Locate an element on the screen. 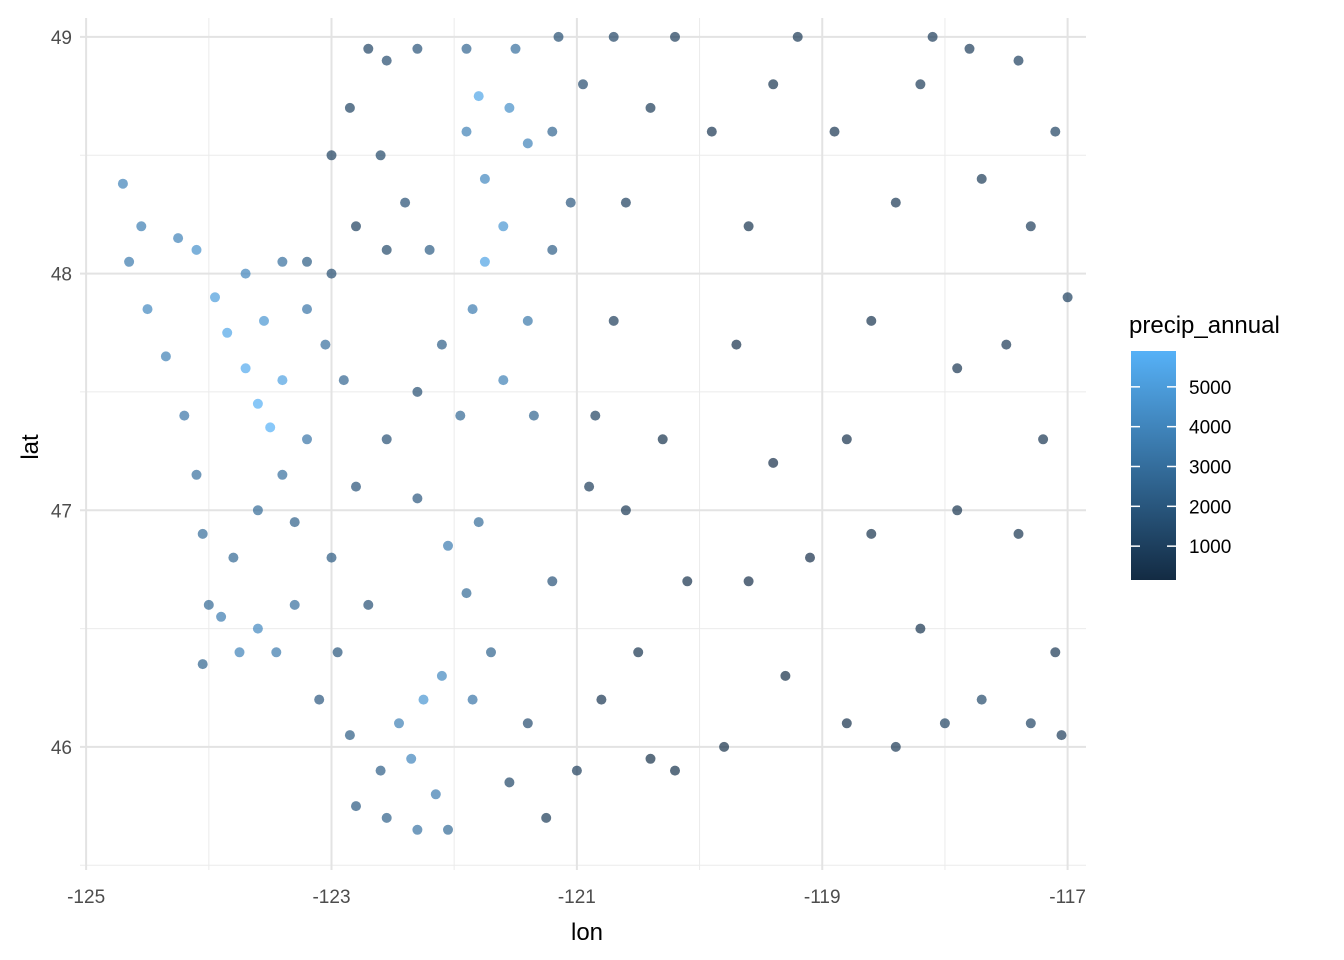 The height and width of the screenshot is (960, 1344). x-tick-label: -117 is located at coordinates (1067, 897).